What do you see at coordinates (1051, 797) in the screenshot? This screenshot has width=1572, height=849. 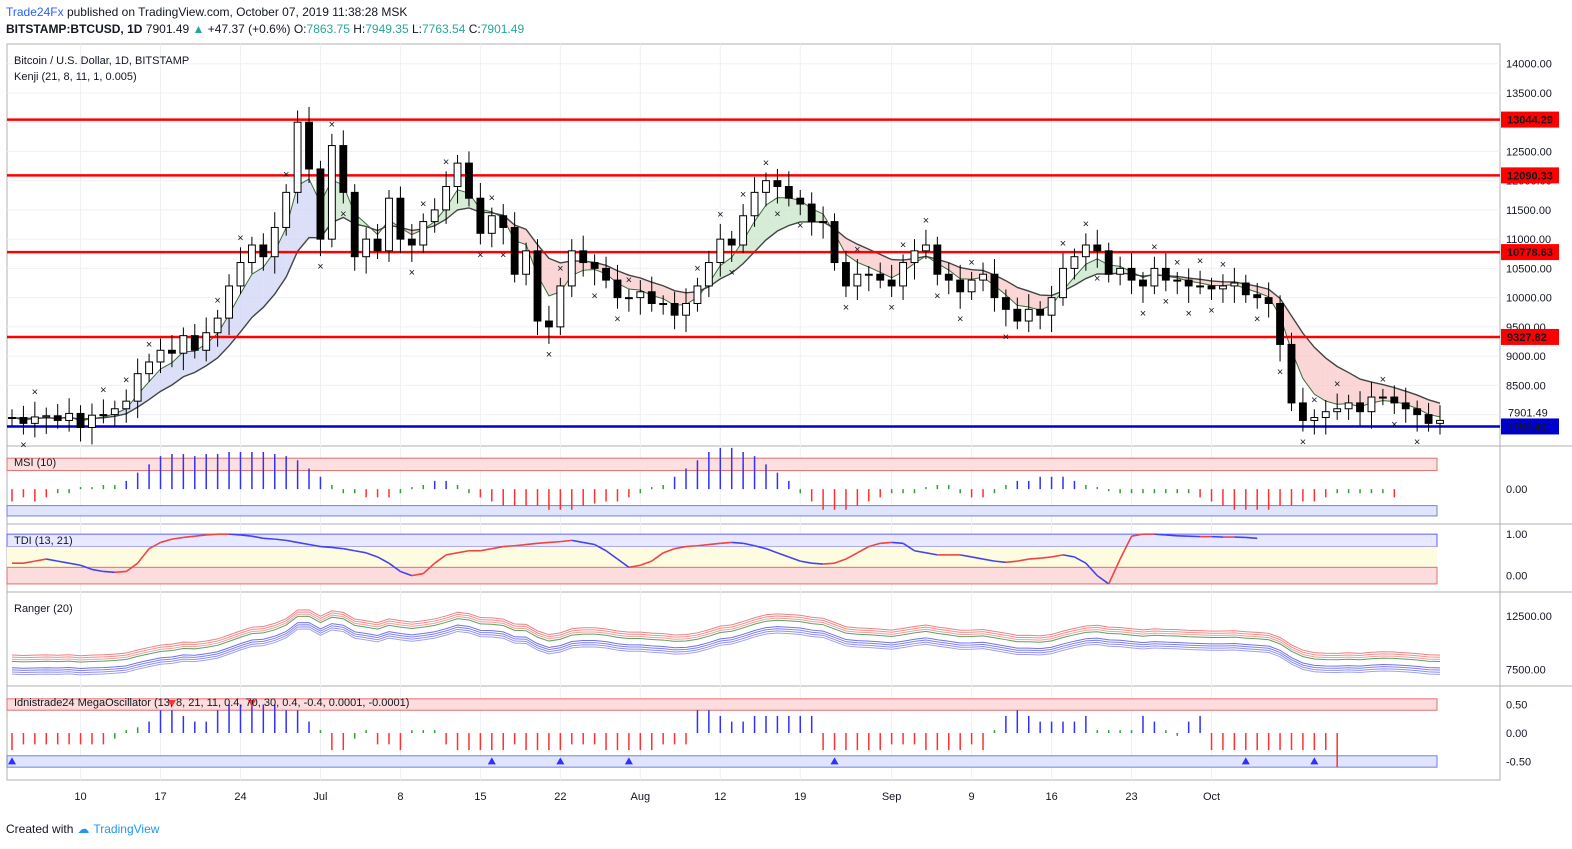 I see `x-tick-label: 16` at bounding box center [1051, 797].